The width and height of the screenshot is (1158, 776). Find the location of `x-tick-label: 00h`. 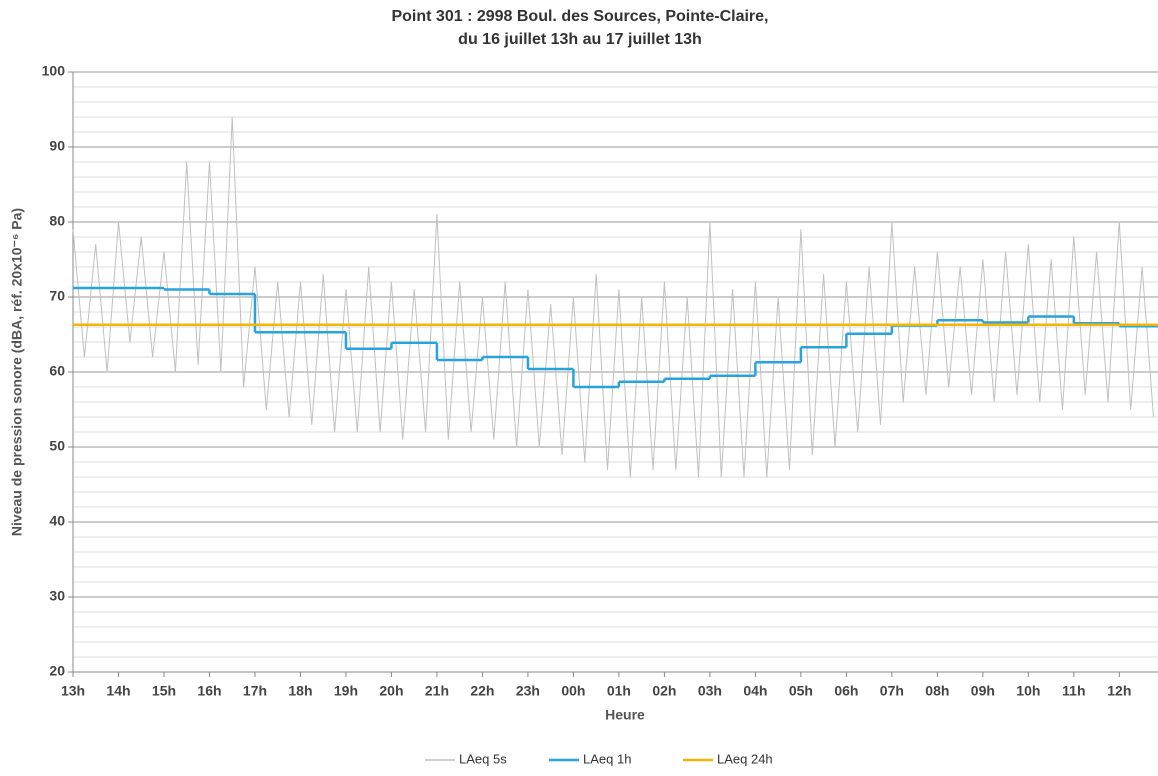

x-tick-label: 00h is located at coordinates (573, 691).